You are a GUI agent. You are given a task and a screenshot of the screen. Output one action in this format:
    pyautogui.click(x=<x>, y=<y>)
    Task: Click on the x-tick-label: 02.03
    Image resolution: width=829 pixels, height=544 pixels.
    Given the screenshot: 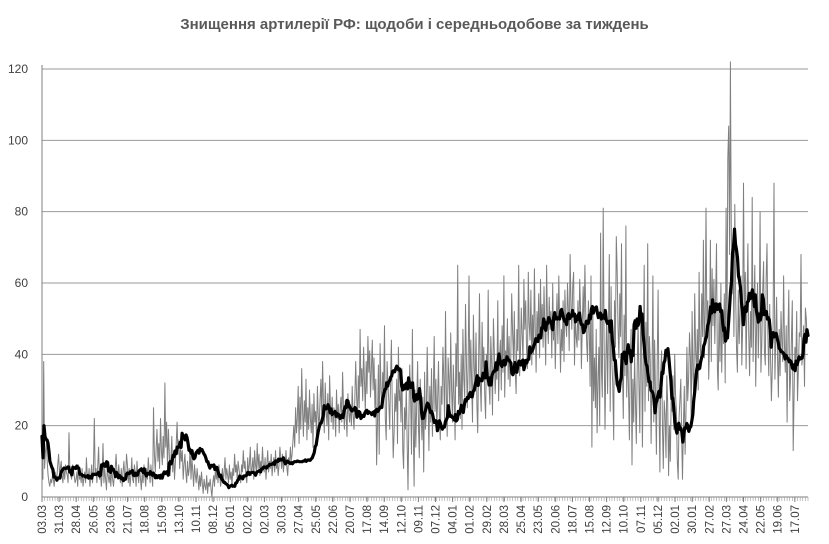 What is the action you would take?
    pyautogui.click(x=265, y=519)
    